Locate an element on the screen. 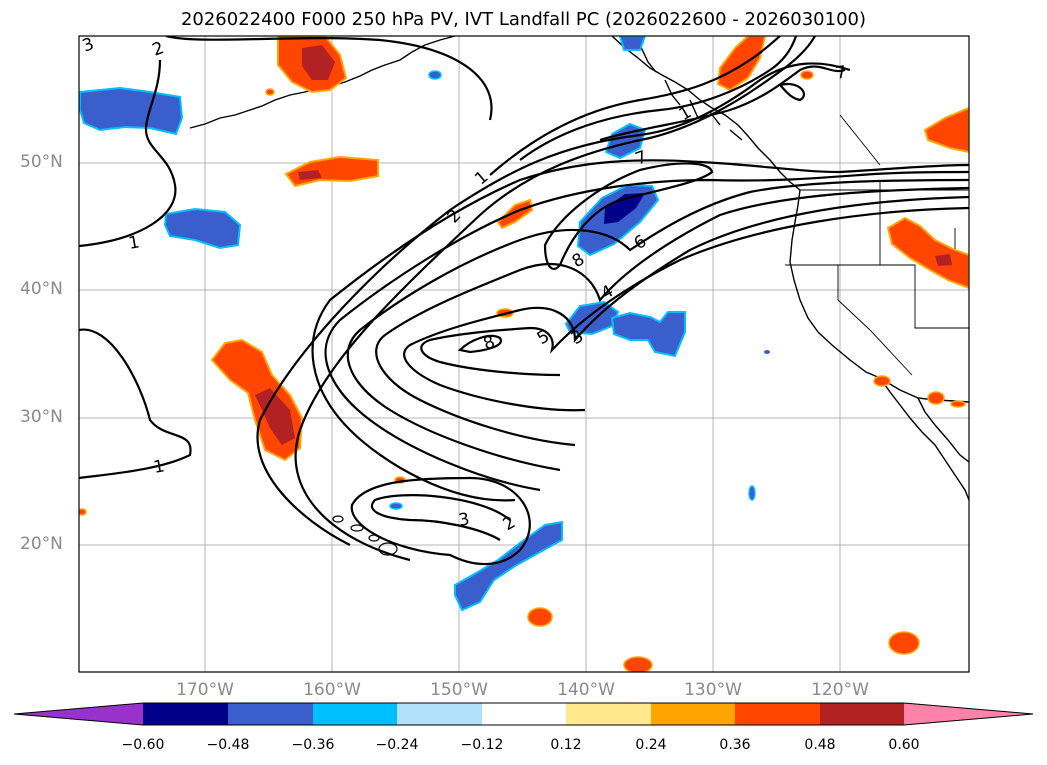  coastline-north-america is located at coordinates (877, 307).